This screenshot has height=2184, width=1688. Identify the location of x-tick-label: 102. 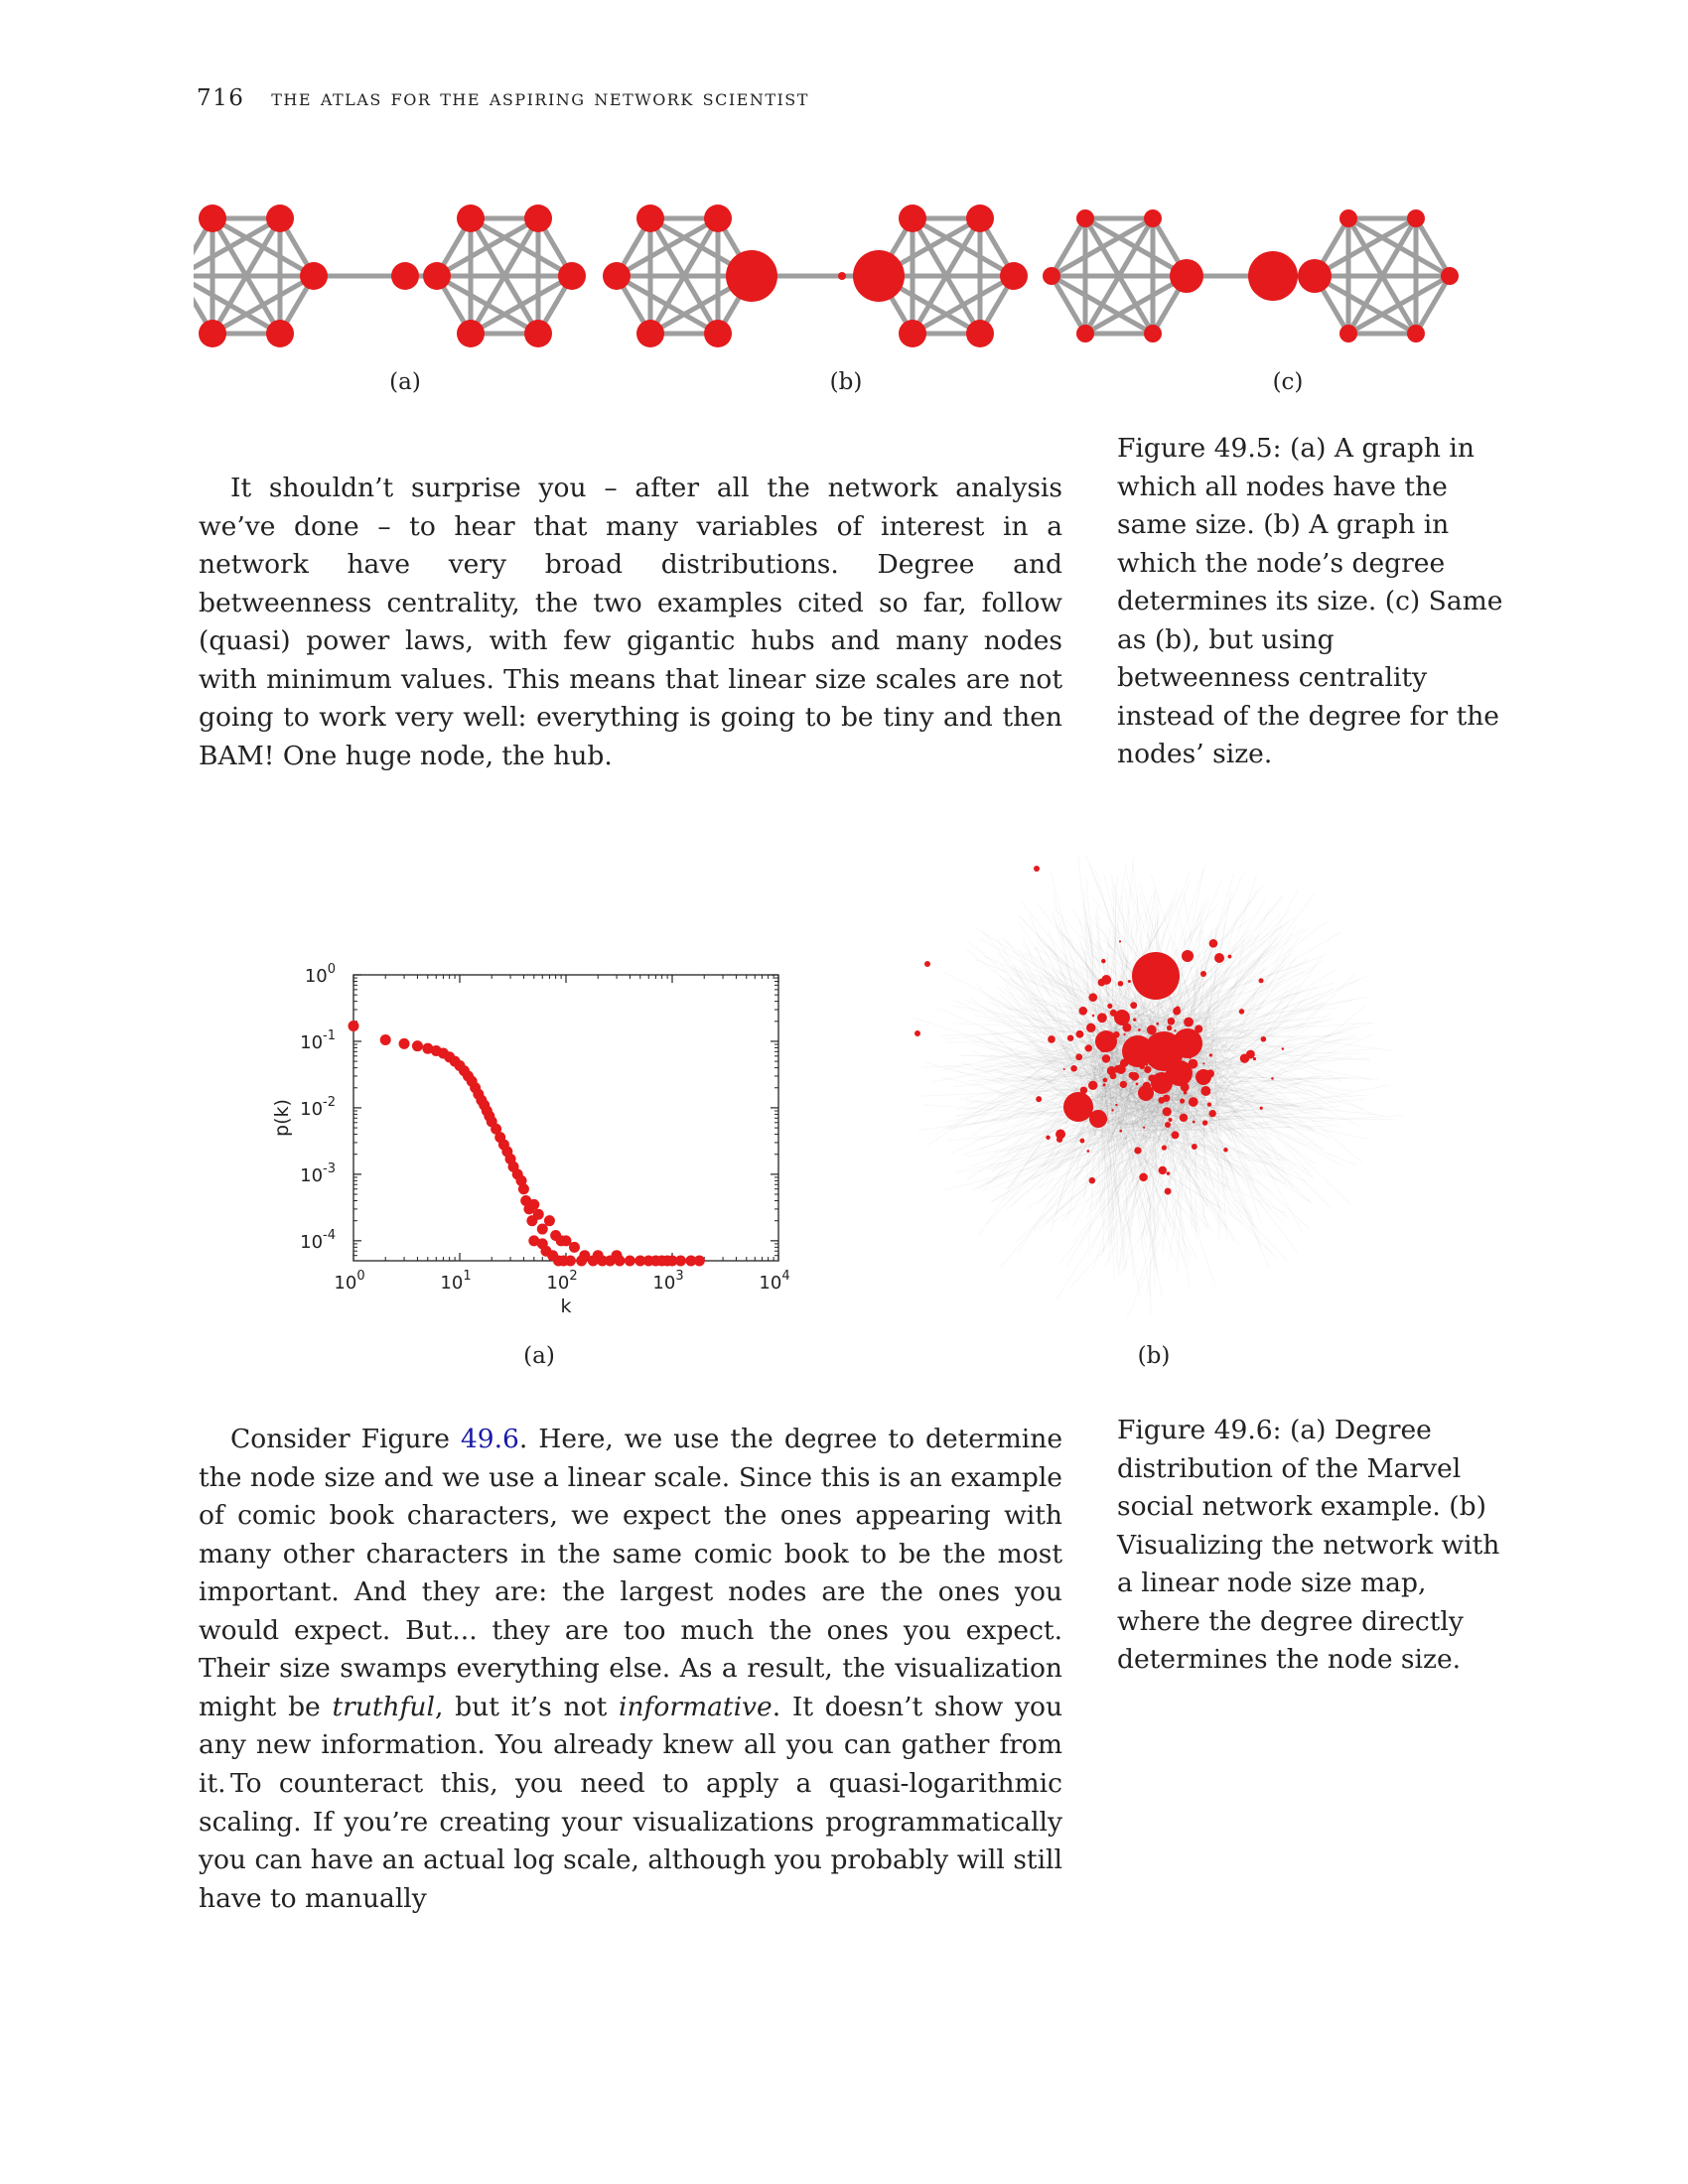
(561, 1281).